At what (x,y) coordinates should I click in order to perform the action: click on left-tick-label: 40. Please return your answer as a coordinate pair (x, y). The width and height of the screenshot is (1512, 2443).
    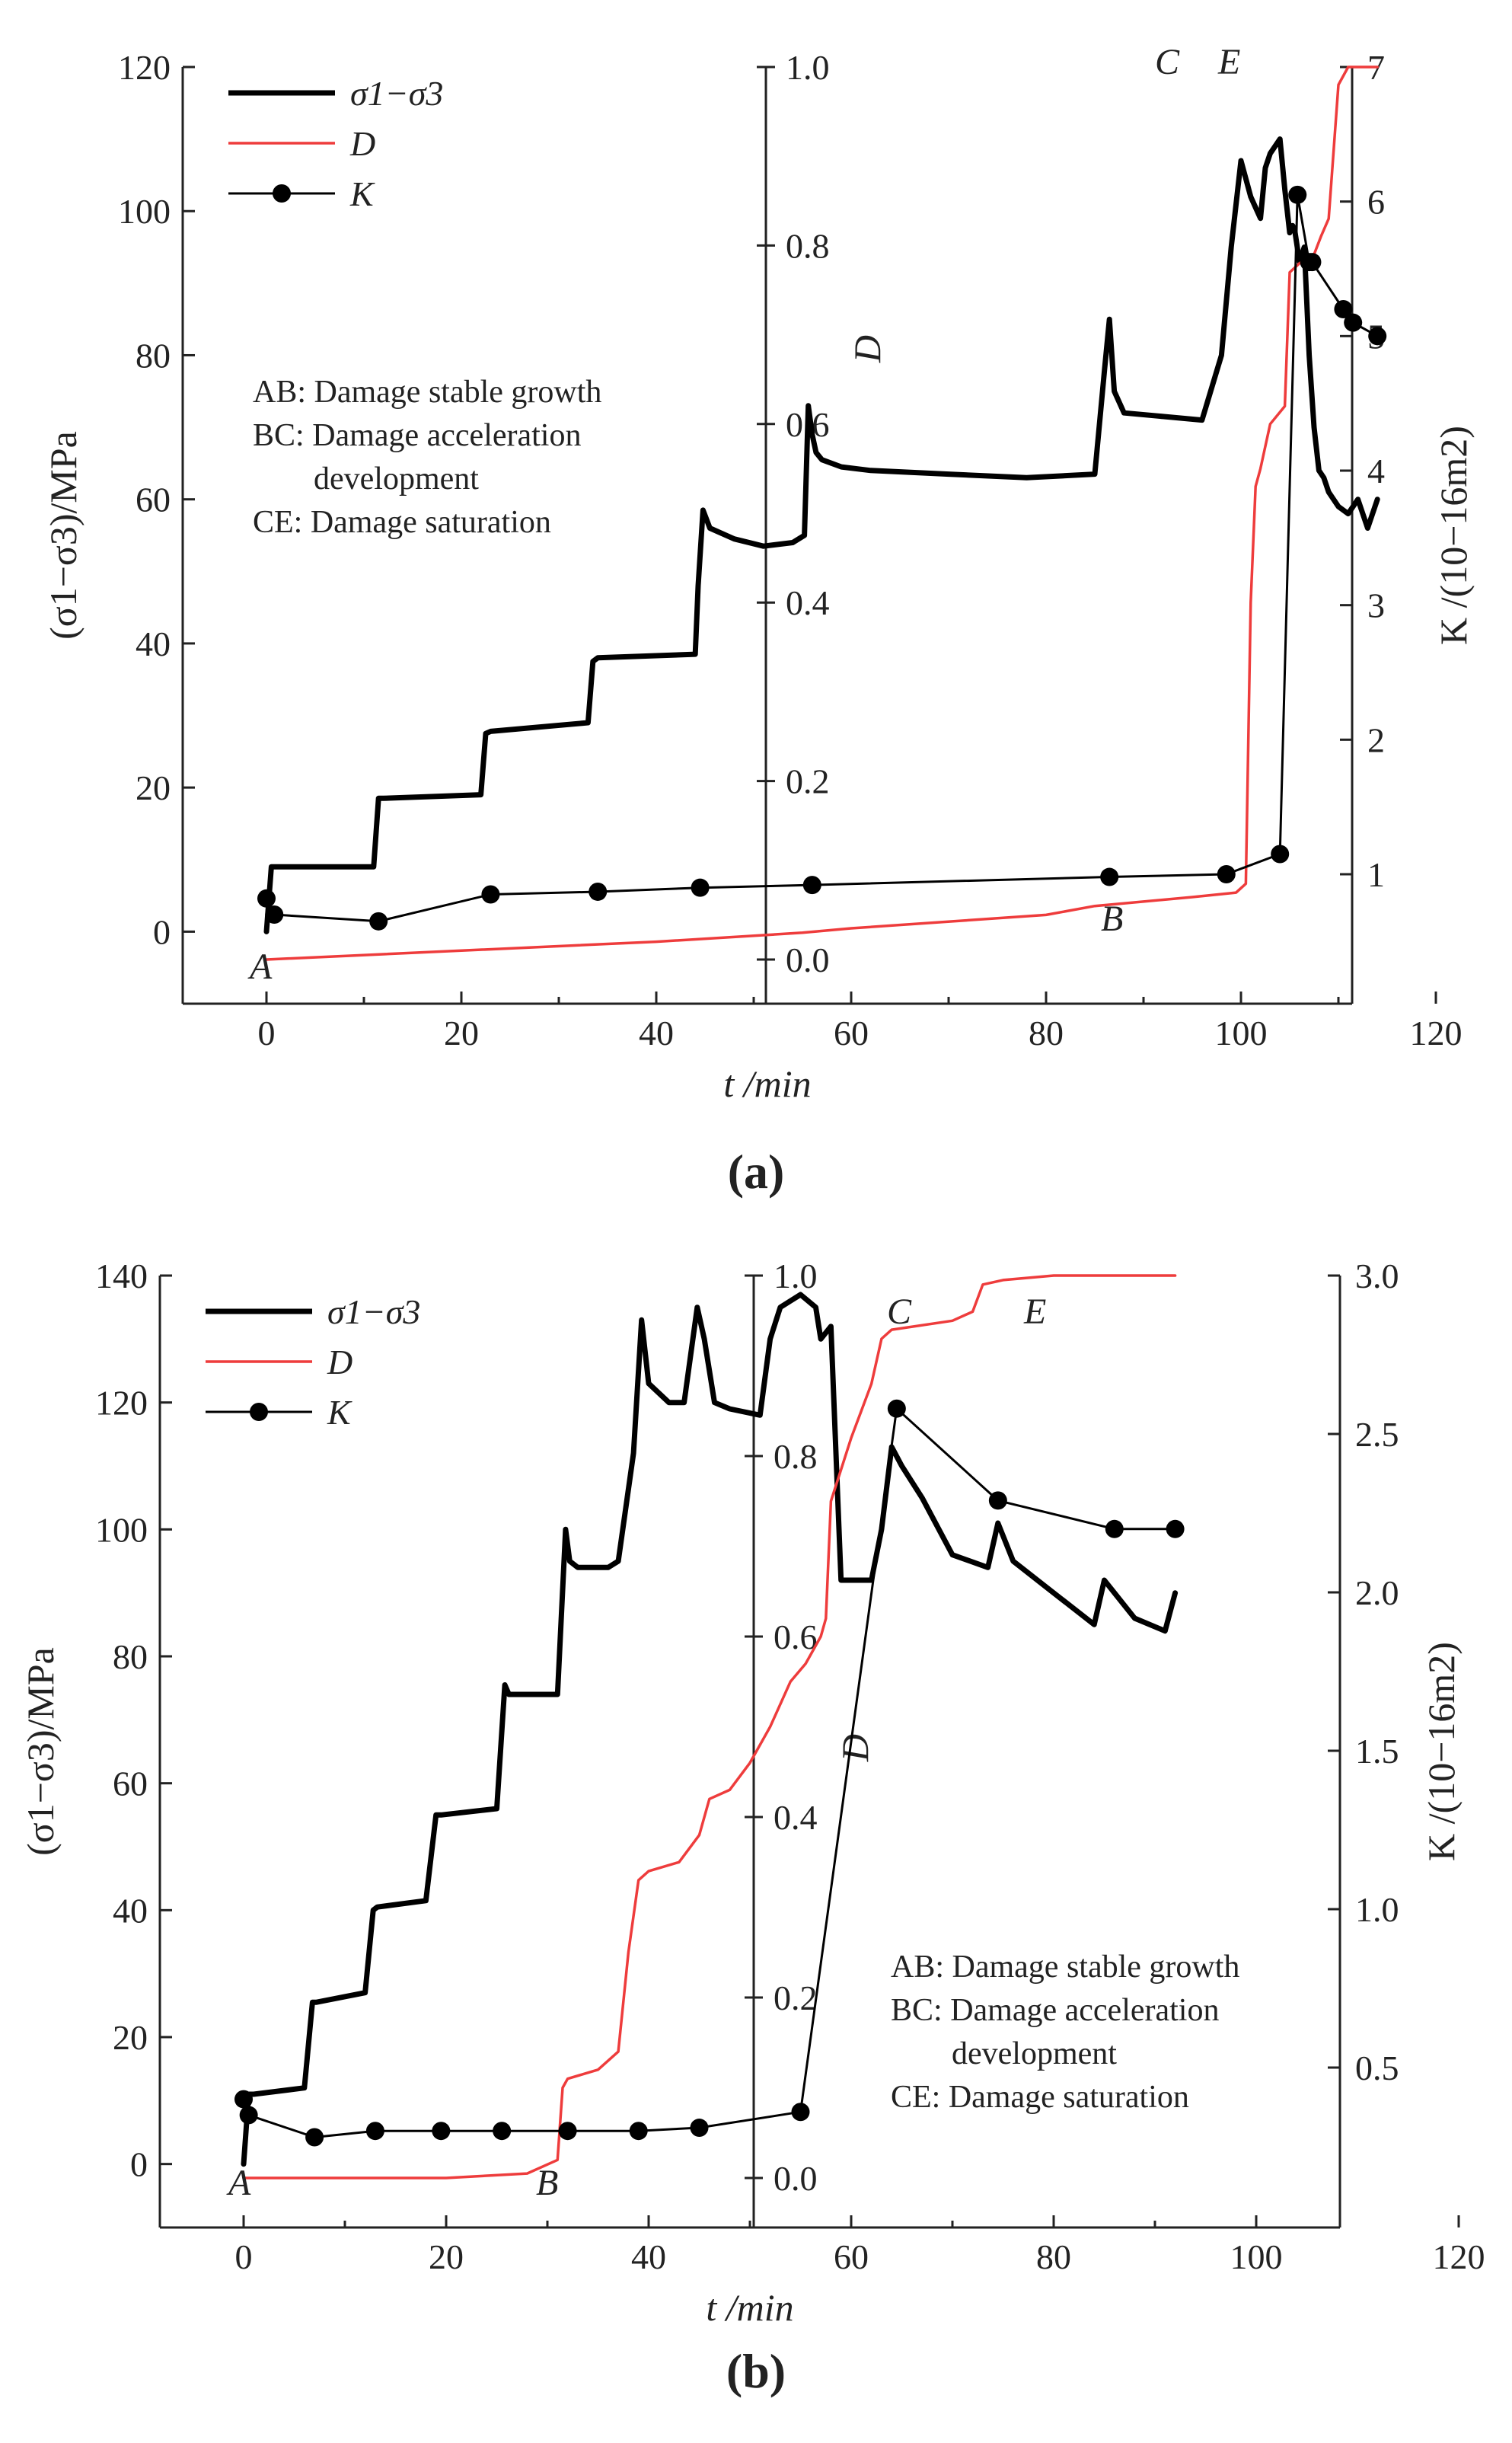
    Looking at the image, I should click on (153, 643).